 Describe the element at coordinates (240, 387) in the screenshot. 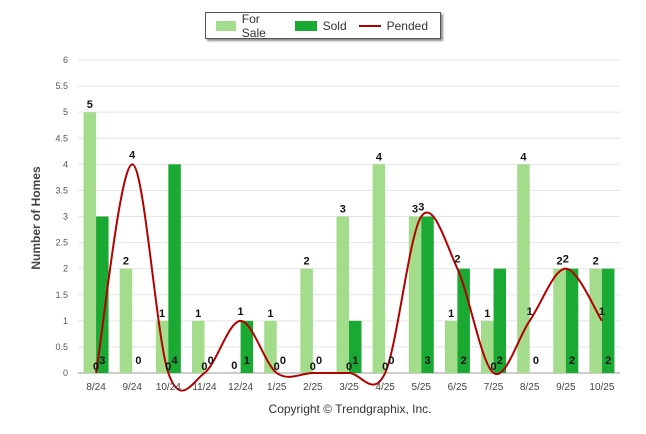

I see `x-tick-label: 12/24` at that location.